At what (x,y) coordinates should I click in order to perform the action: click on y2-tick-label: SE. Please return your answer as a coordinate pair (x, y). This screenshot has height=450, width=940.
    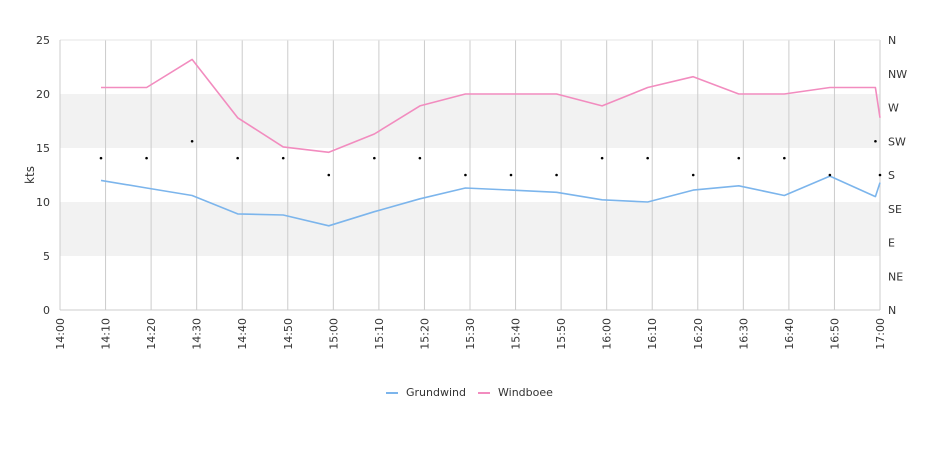
    Looking at the image, I should click on (895, 209).